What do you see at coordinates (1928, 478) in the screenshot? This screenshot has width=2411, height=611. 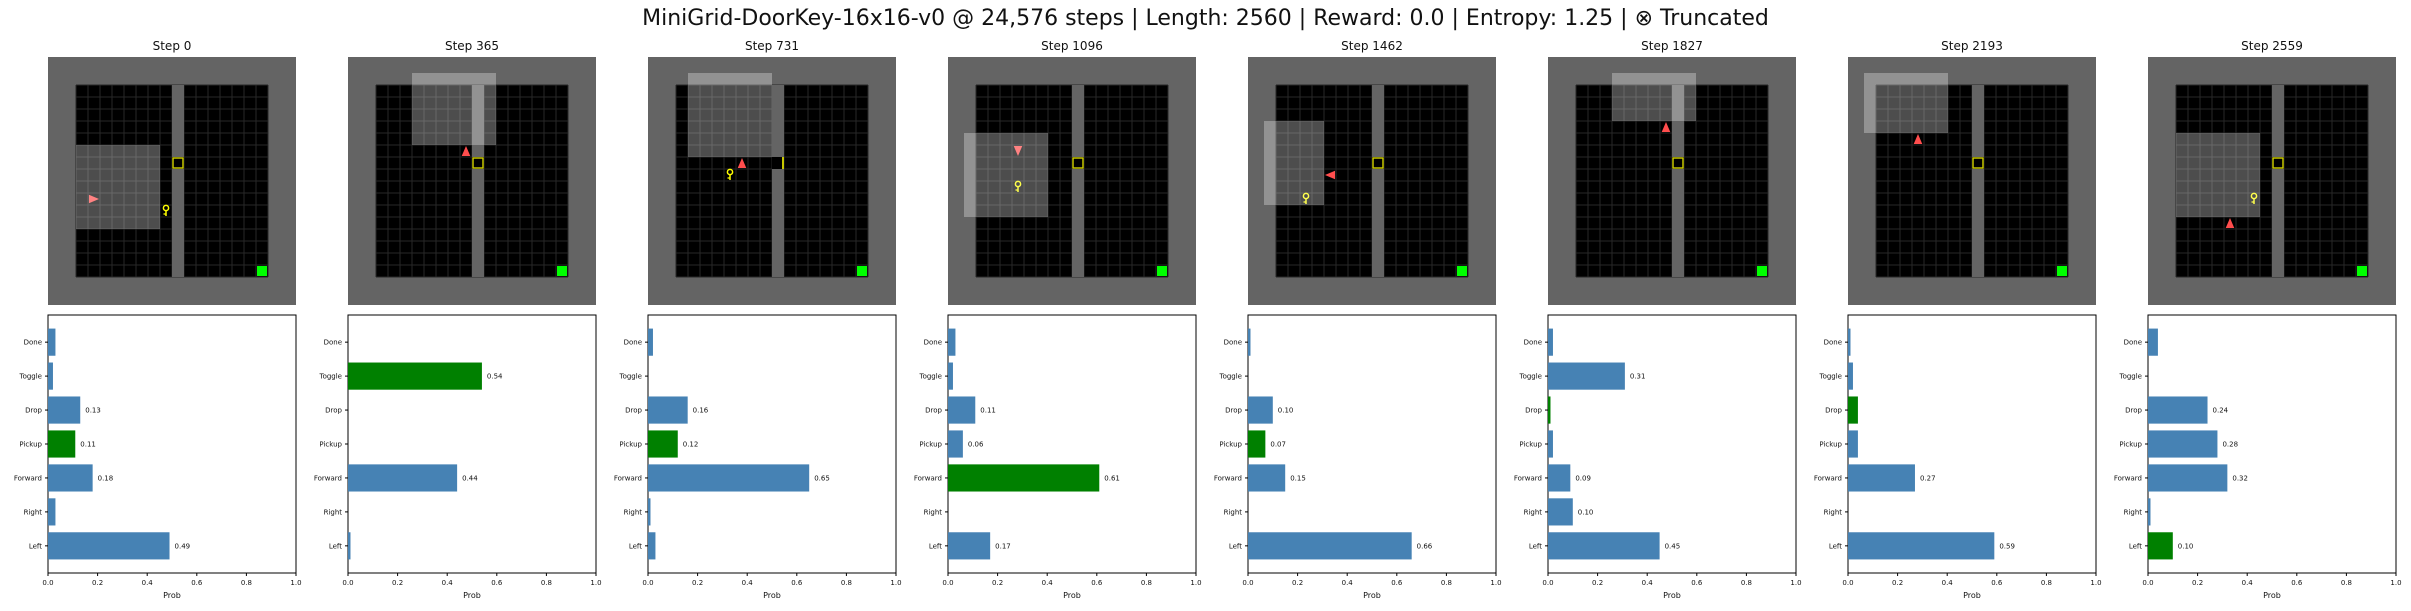 I see `bar-value-label: 0.27` at bounding box center [1928, 478].